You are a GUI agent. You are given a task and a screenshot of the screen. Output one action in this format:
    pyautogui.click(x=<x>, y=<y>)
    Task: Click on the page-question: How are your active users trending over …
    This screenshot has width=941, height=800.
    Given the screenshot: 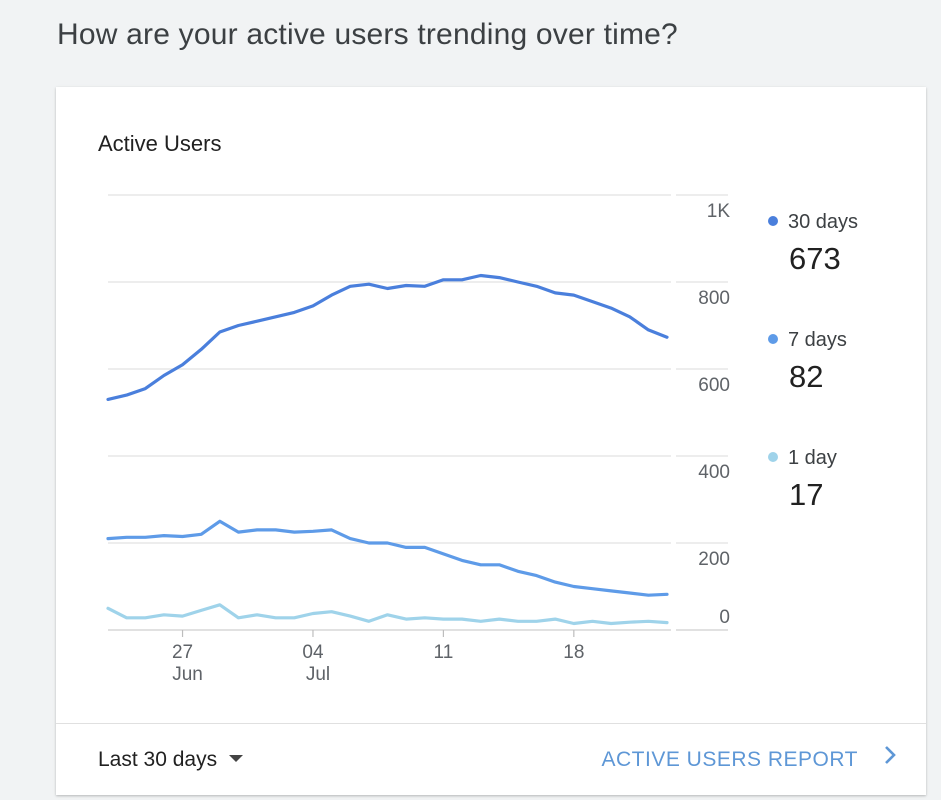 What is the action you would take?
    pyautogui.click(x=367, y=34)
    